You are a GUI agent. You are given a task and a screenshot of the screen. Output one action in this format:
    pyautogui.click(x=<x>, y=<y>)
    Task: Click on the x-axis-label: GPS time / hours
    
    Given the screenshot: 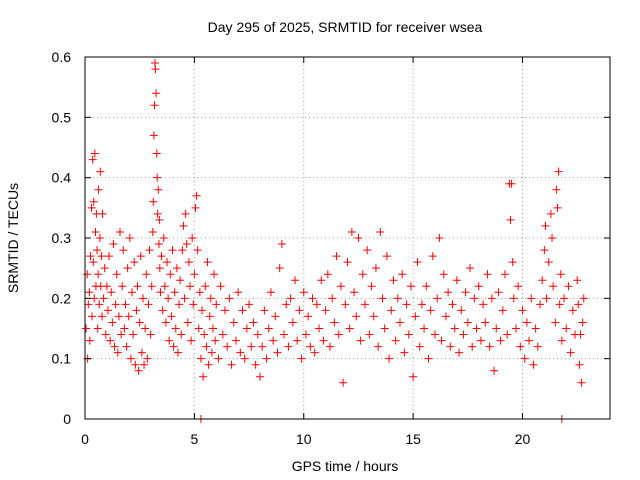 What is the action you would take?
    pyautogui.click(x=345, y=466)
    